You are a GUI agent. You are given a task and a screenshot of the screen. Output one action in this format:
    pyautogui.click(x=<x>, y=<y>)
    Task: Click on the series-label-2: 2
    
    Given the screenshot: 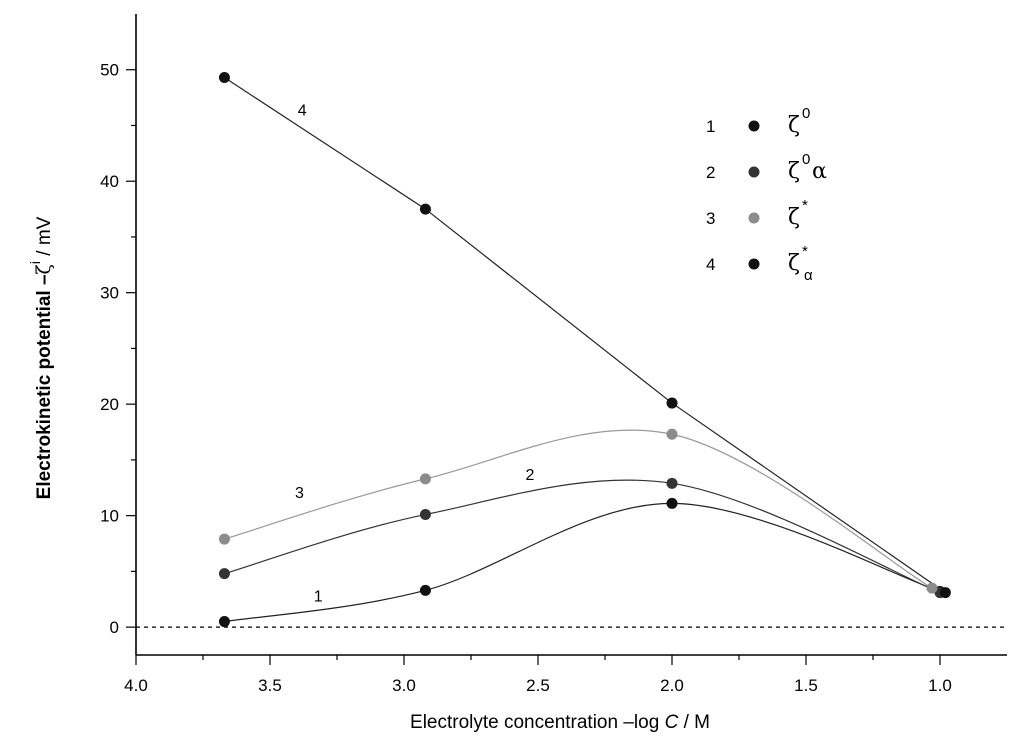 What is the action you would take?
    pyautogui.click(x=530, y=475)
    